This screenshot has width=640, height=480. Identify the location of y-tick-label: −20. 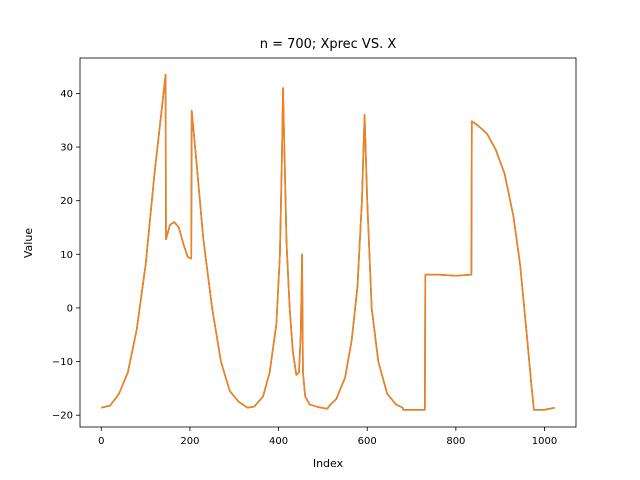
(62, 416).